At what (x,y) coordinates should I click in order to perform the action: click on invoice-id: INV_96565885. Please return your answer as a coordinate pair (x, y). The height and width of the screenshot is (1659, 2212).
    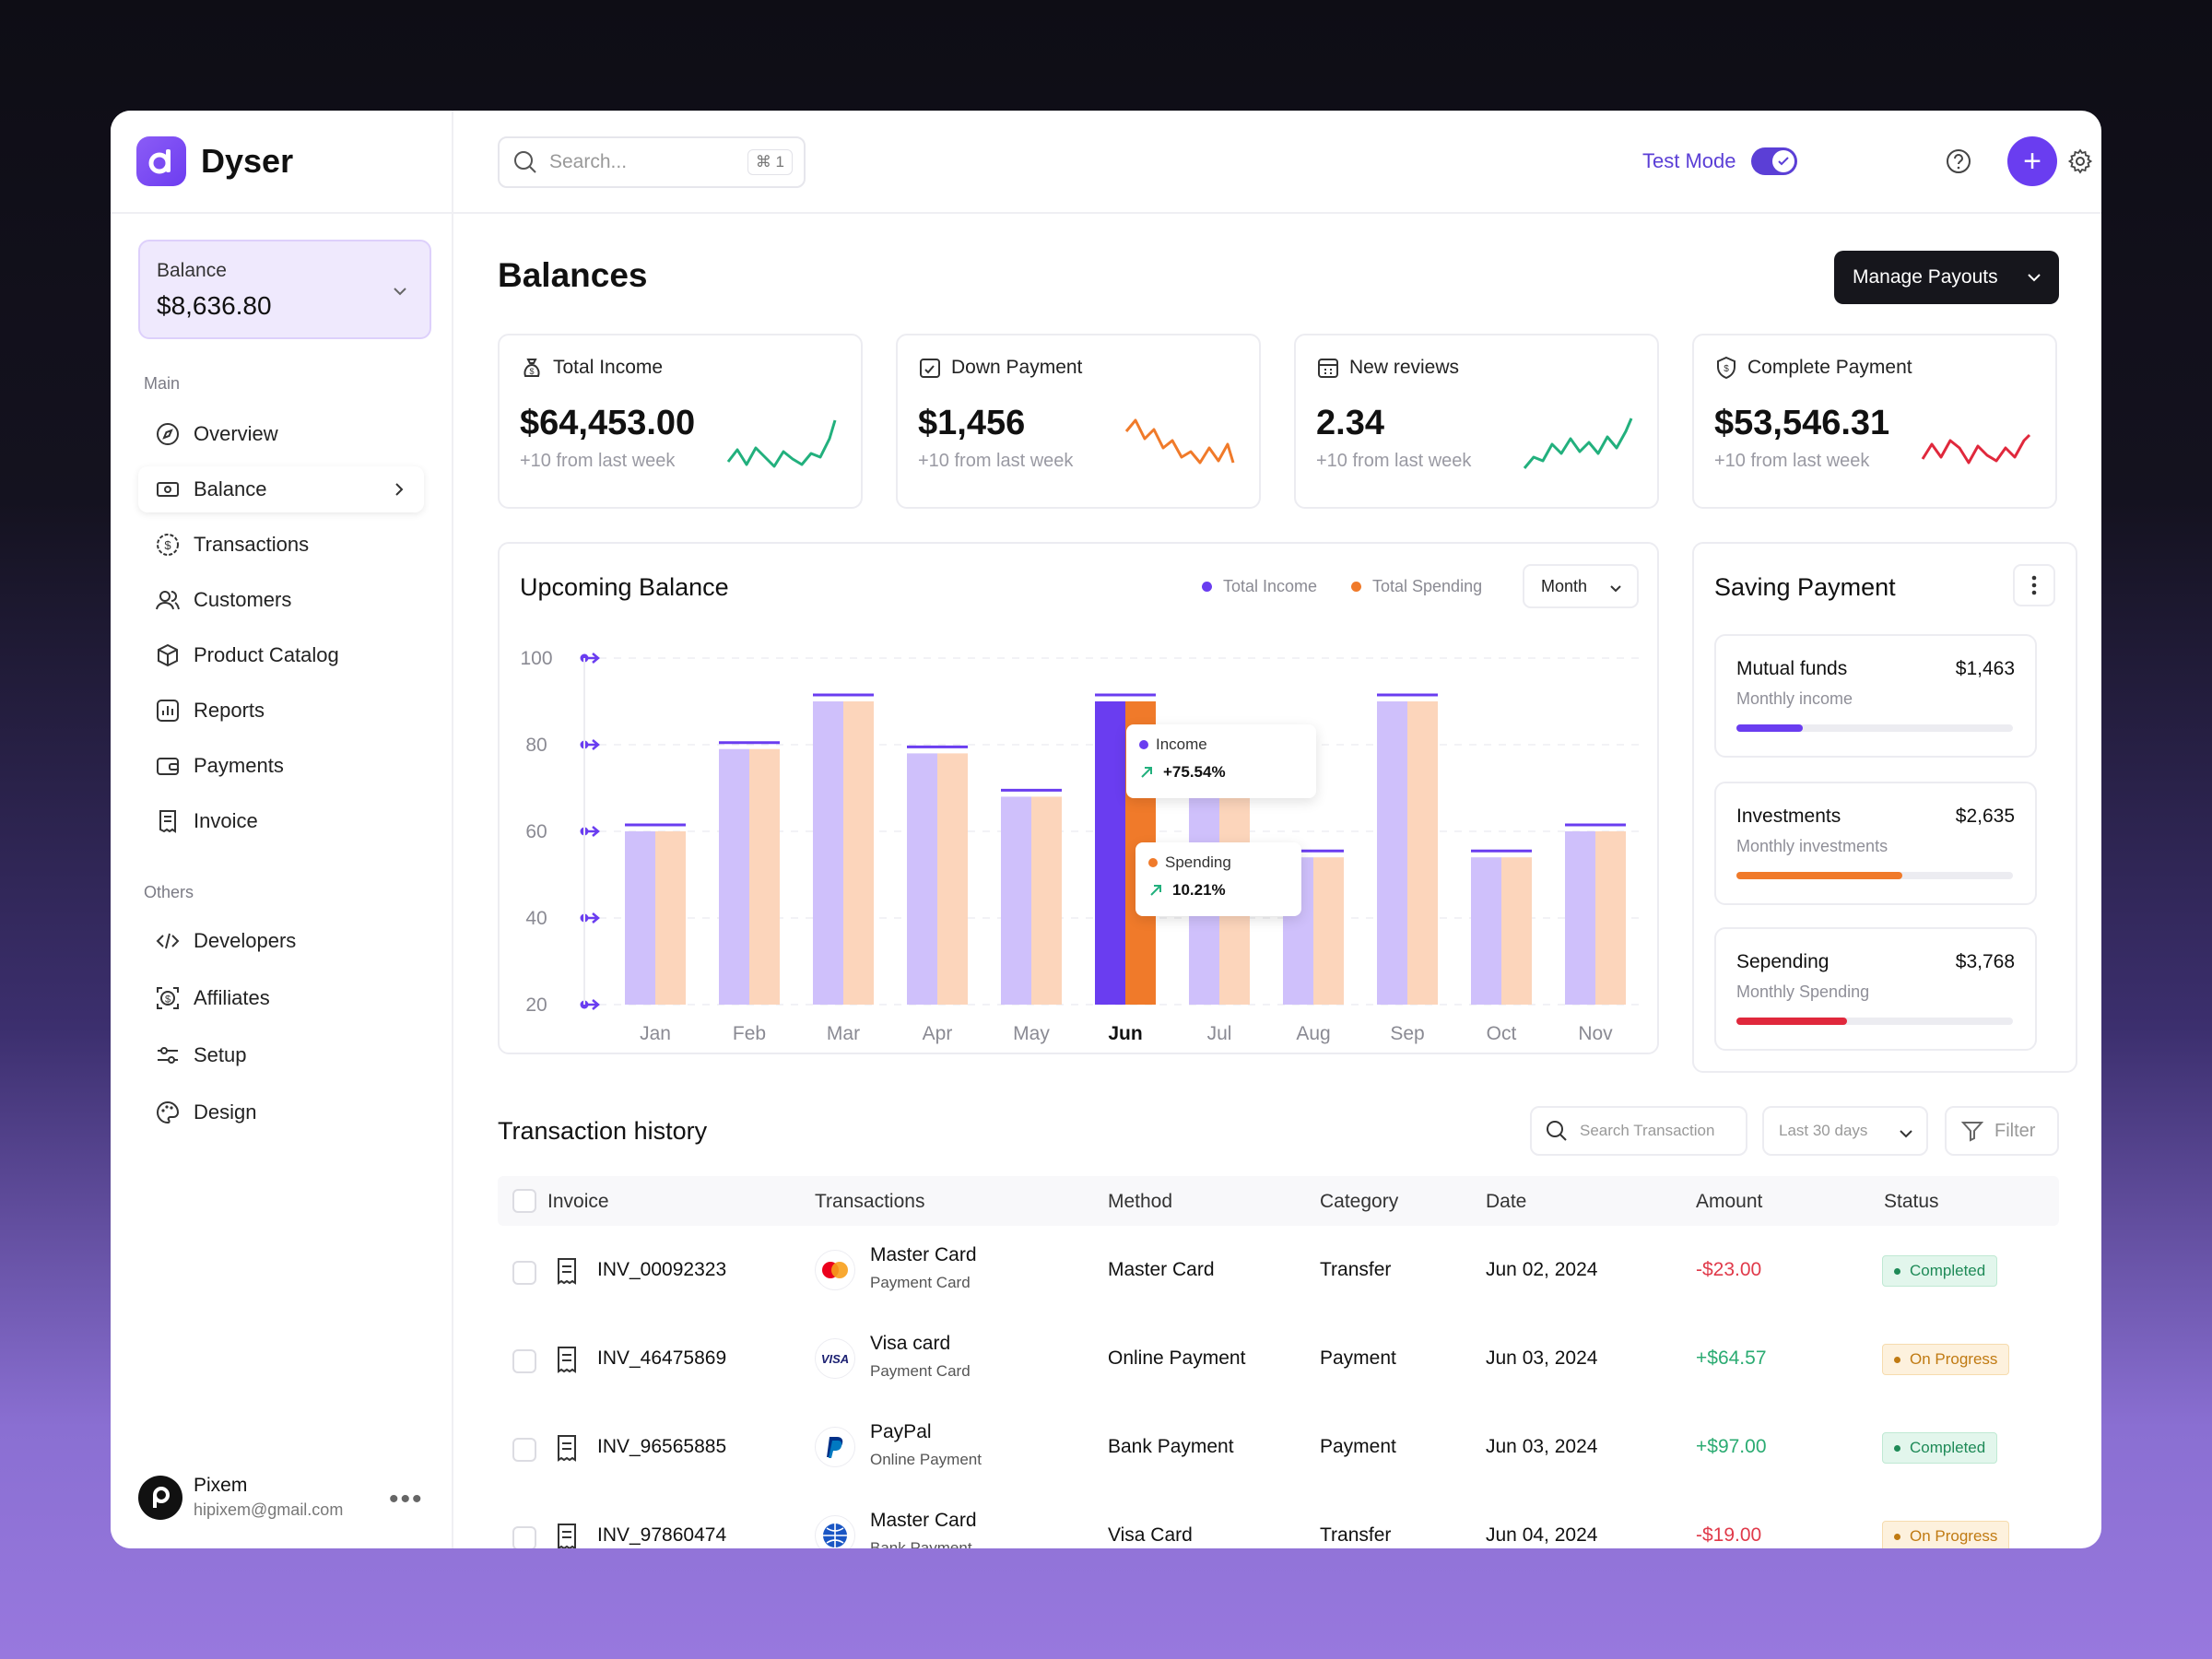
    Looking at the image, I should click on (662, 1446).